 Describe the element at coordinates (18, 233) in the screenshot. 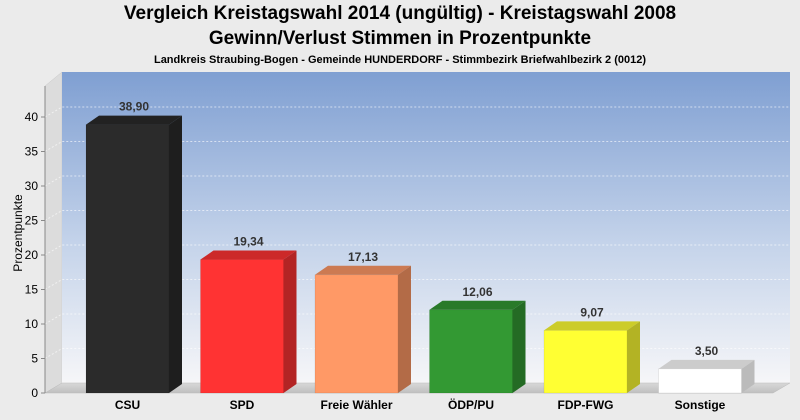

I see `y-axis-label: Prozentpunkte` at that location.